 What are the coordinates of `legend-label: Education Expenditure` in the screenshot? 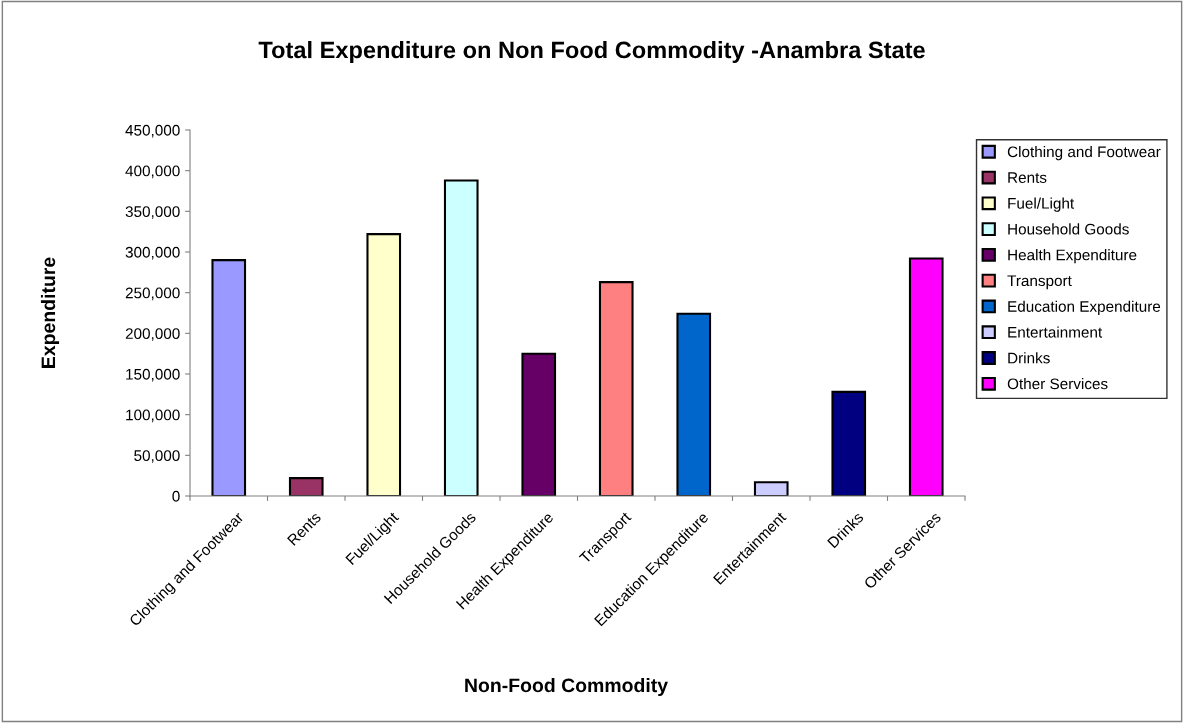 It's located at (1084, 307).